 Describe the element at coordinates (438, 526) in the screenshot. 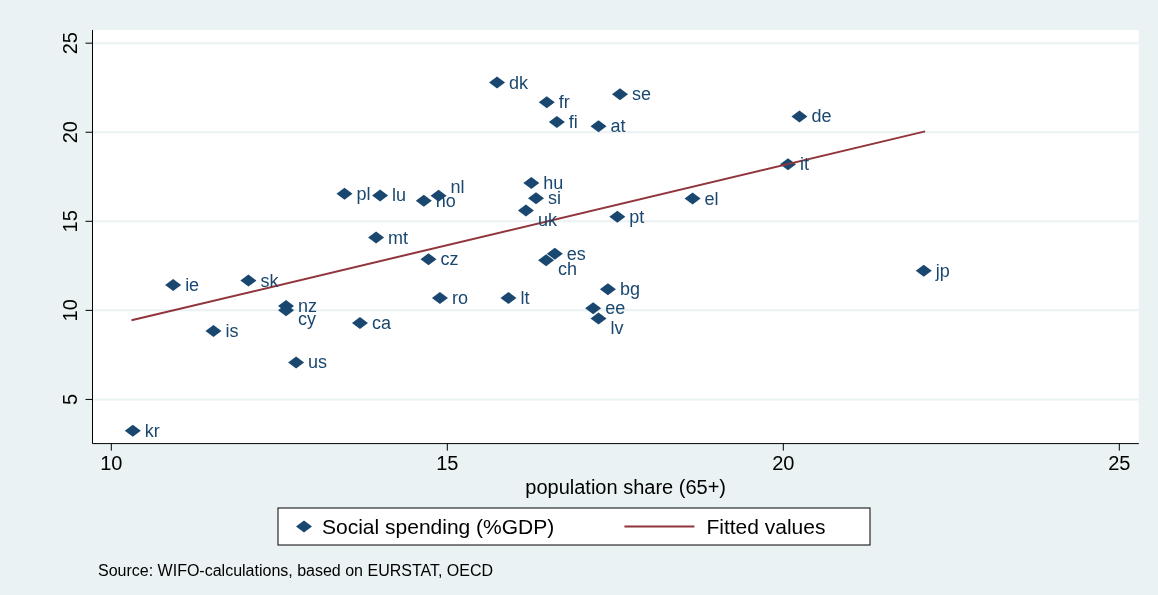

I see `legend-label: Social spending (%GDP)` at that location.